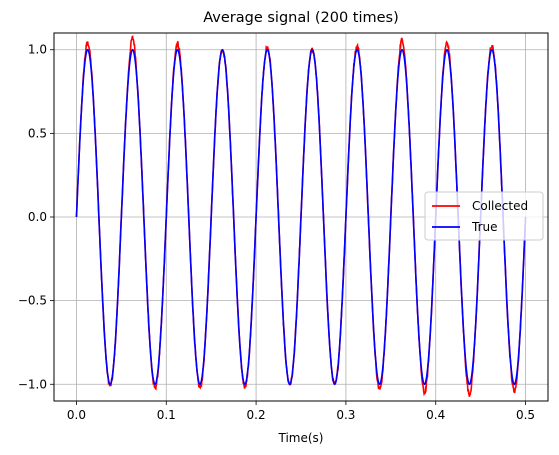 This screenshot has height=455, width=559. I want to click on x-tick-label: 0.3, so click(345, 415).